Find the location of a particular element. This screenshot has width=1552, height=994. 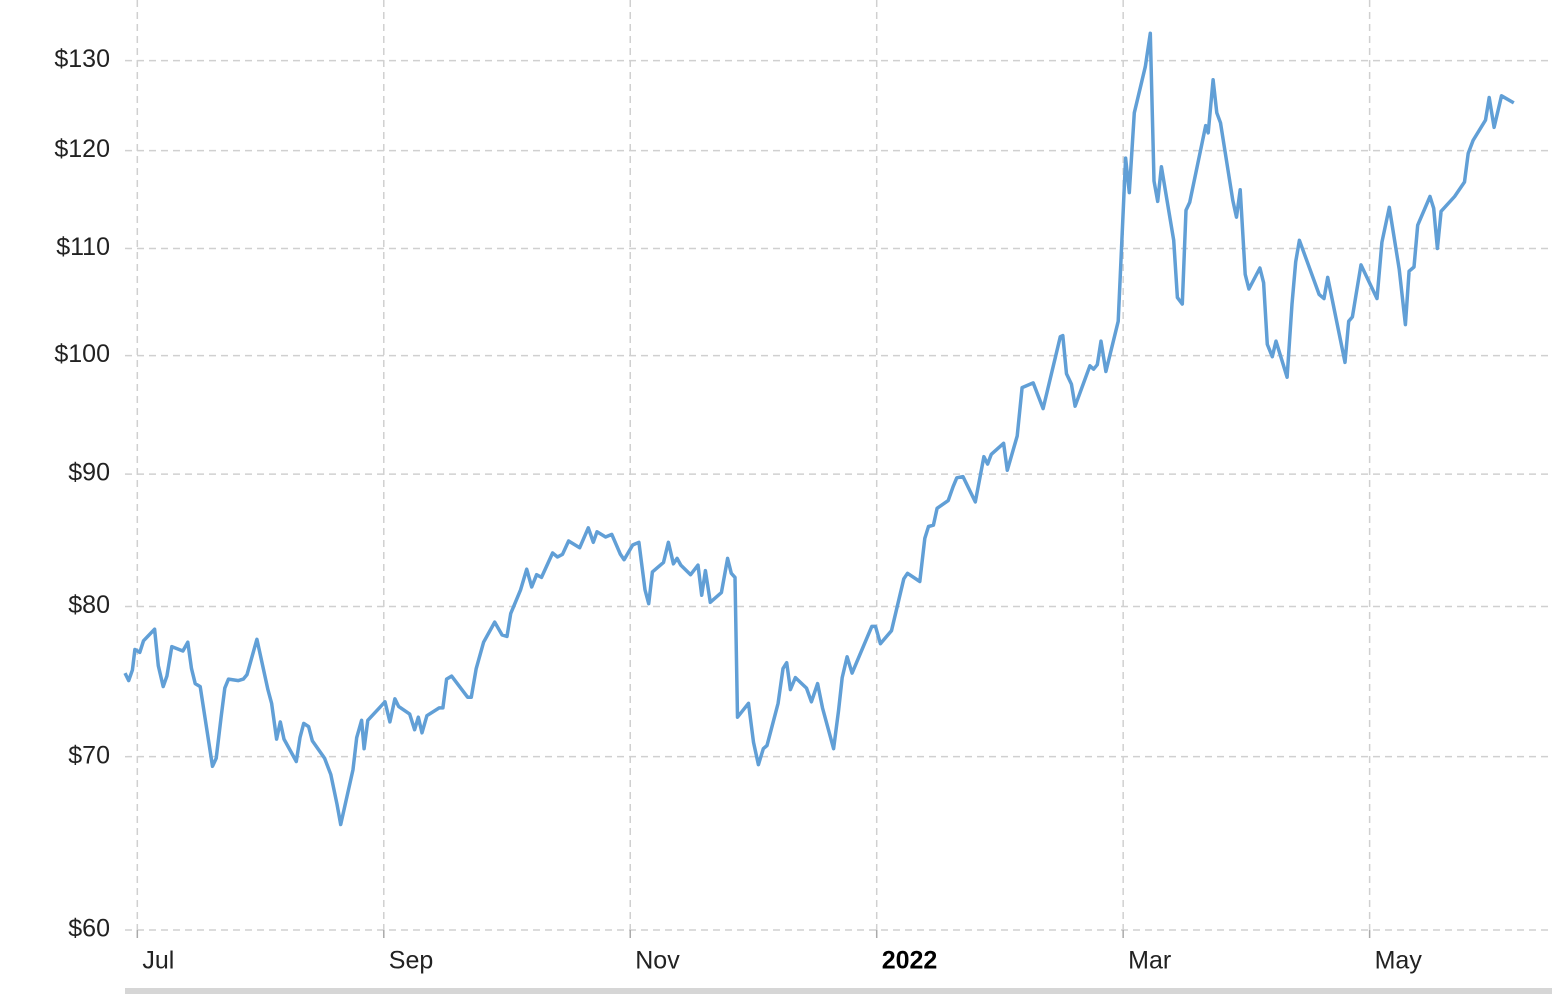

x-tick-label: Jul is located at coordinates (158, 961).